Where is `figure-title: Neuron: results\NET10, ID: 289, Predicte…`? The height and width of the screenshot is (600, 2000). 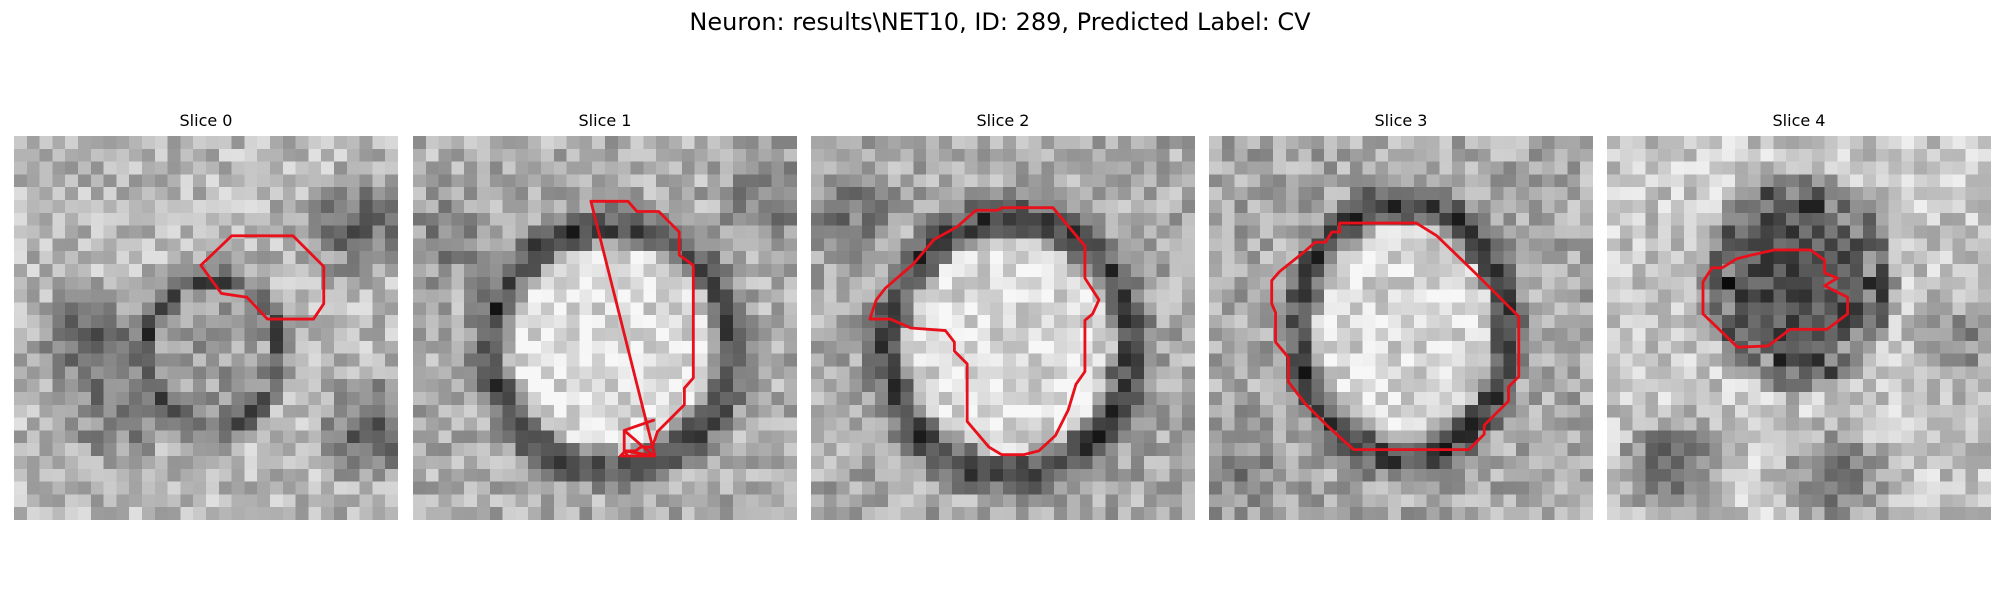
figure-title: Neuron: results\NET10, ID: 289, Predicte… is located at coordinates (1000, 22).